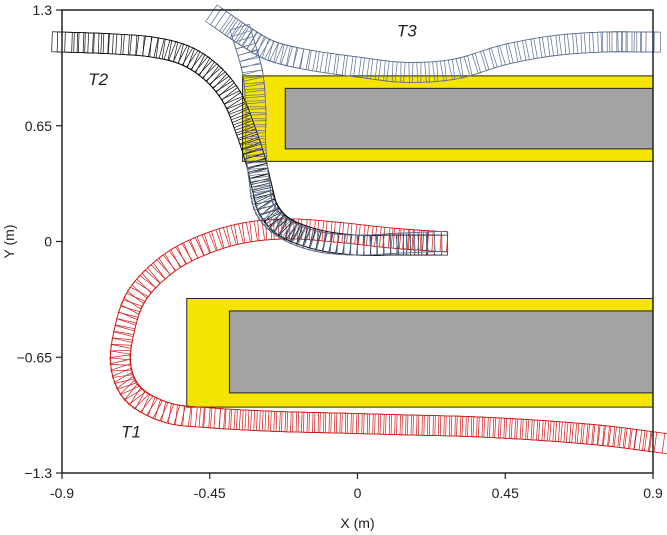  Describe the element at coordinates (469, 118) in the screenshot. I see `obstacle-upper-inner` at that location.